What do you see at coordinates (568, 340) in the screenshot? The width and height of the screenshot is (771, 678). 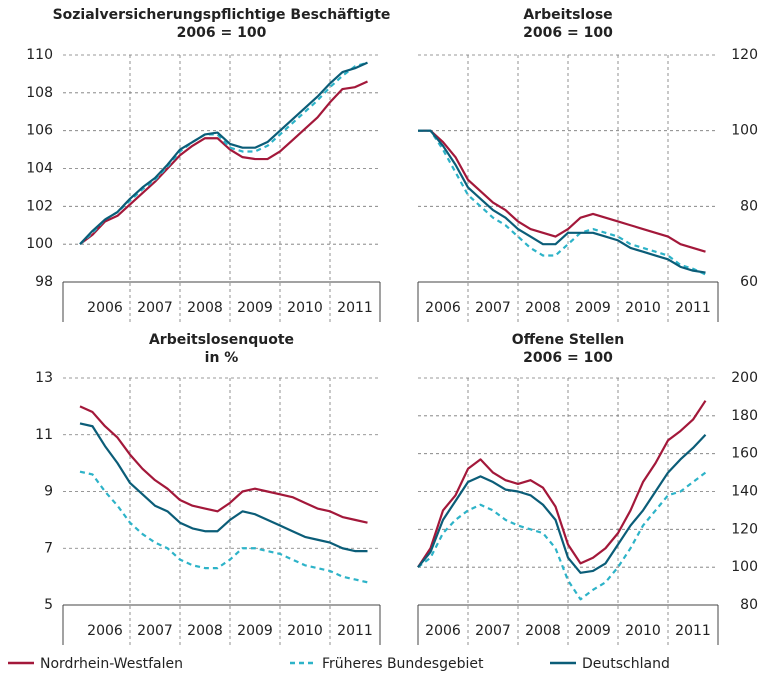 I see `chart-title: Offene Stellen` at bounding box center [568, 340].